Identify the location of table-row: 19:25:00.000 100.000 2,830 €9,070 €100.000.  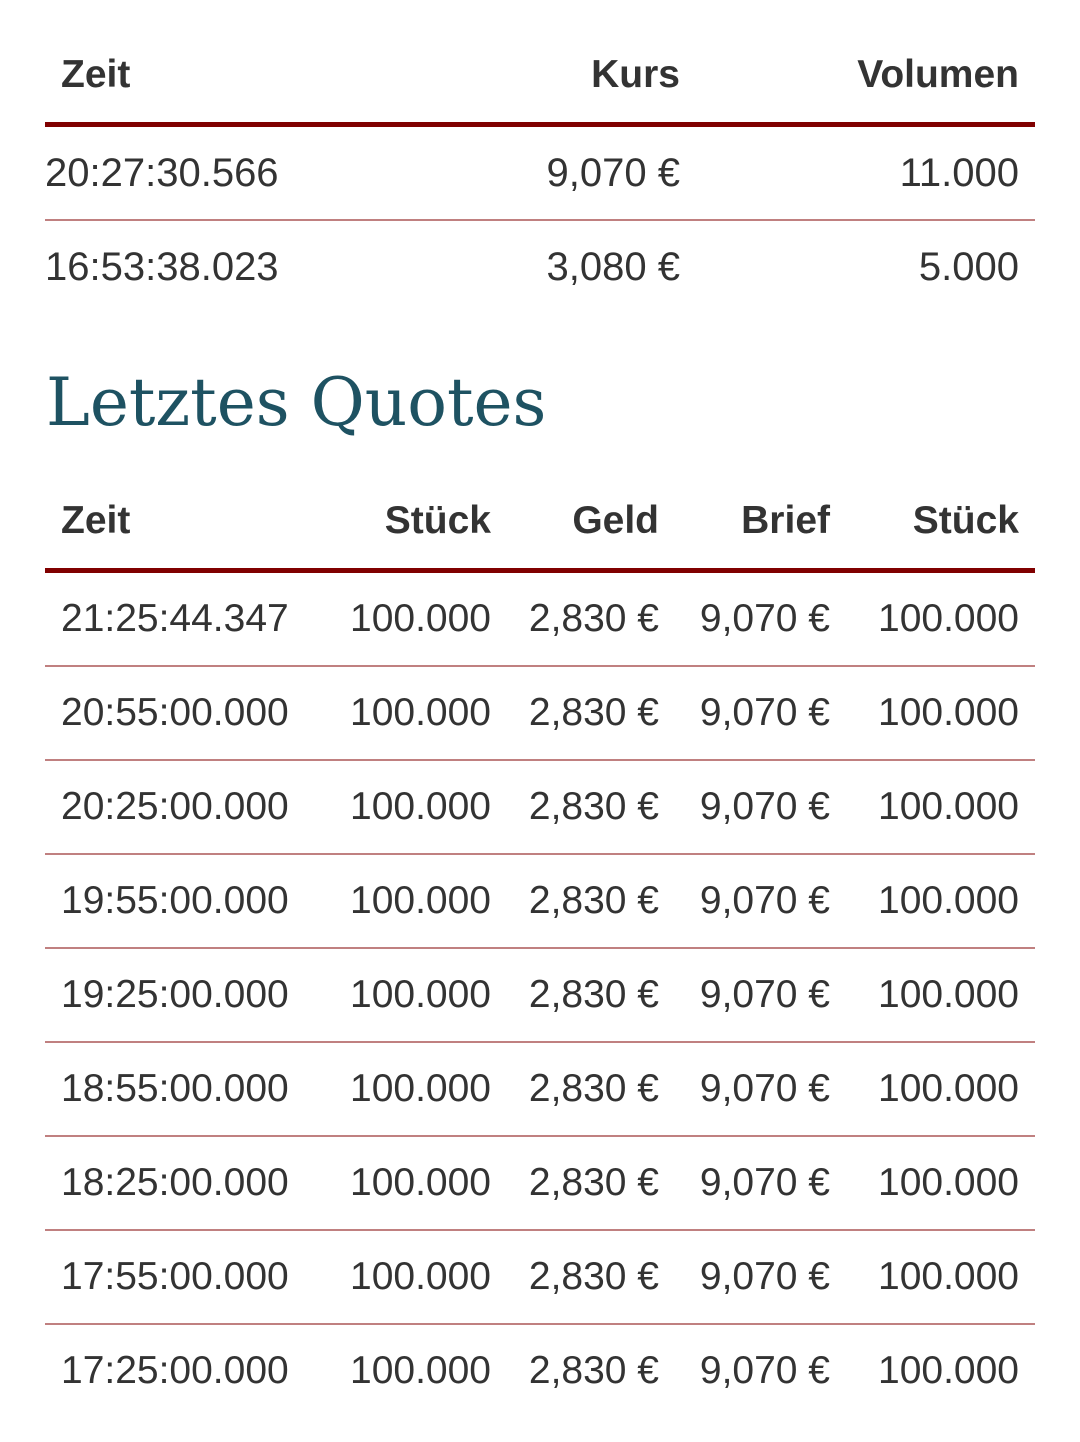
(540, 995).